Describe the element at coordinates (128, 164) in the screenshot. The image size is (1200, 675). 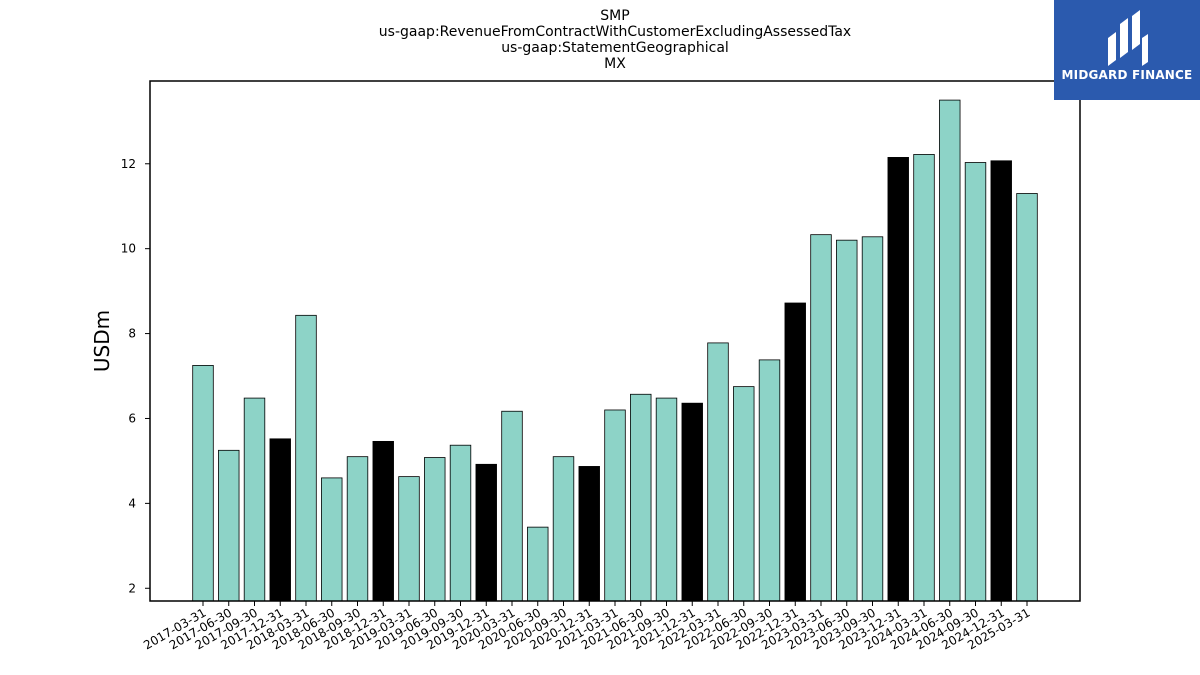
I see `y-tick-label: 12` at that location.